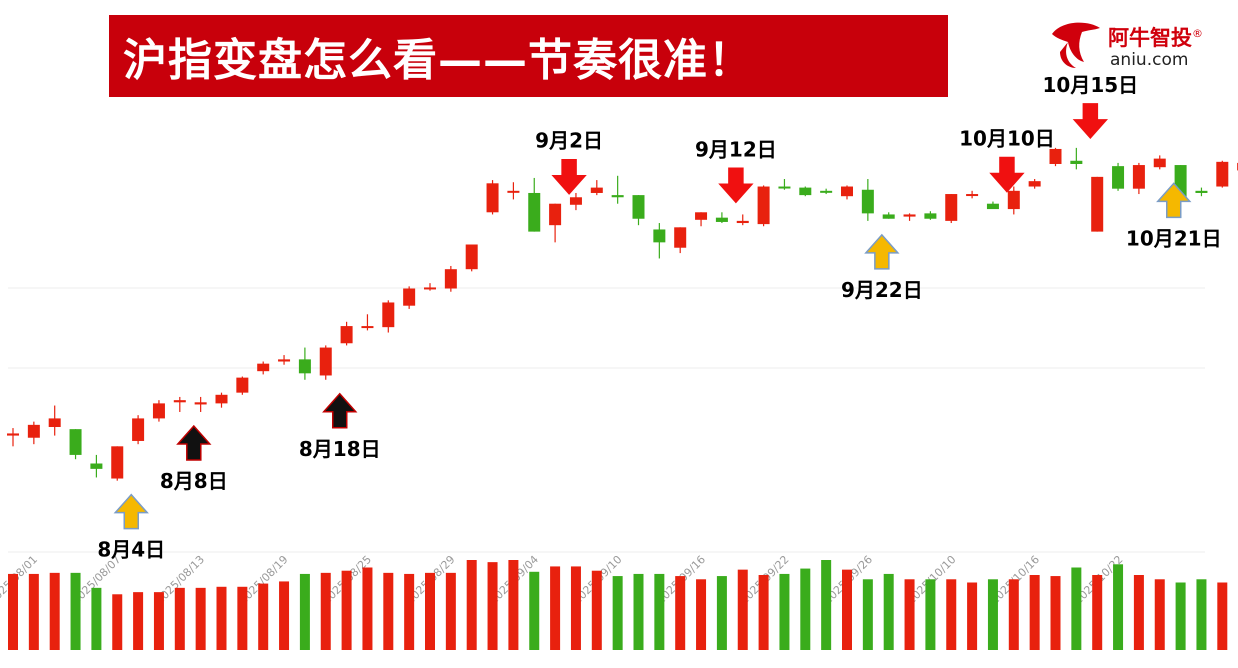 This screenshot has width=1238, height=668. What do you see at coordinates (1007, 139) in the screenshot?
I see `annotation-label: 10月10日` at bounding box center [1007, 139].